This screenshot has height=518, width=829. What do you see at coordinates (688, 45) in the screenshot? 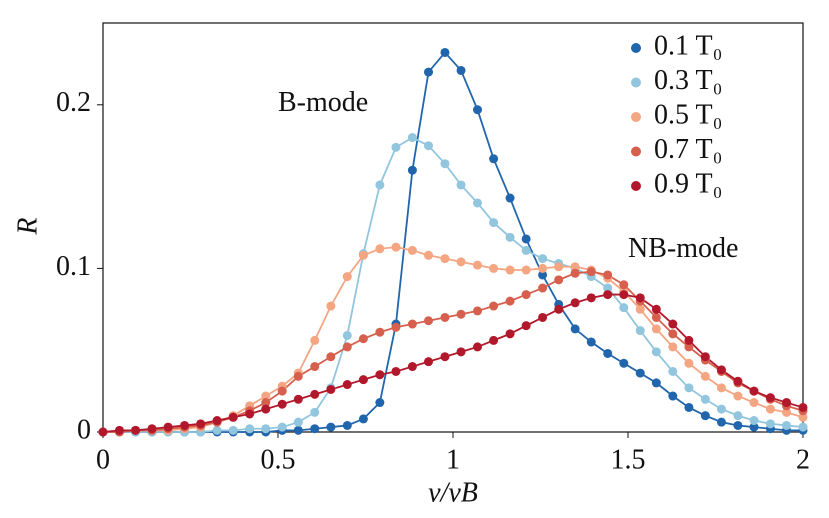
I see `legend-label: 0.1 T₀` at bounding box center [688, 45].